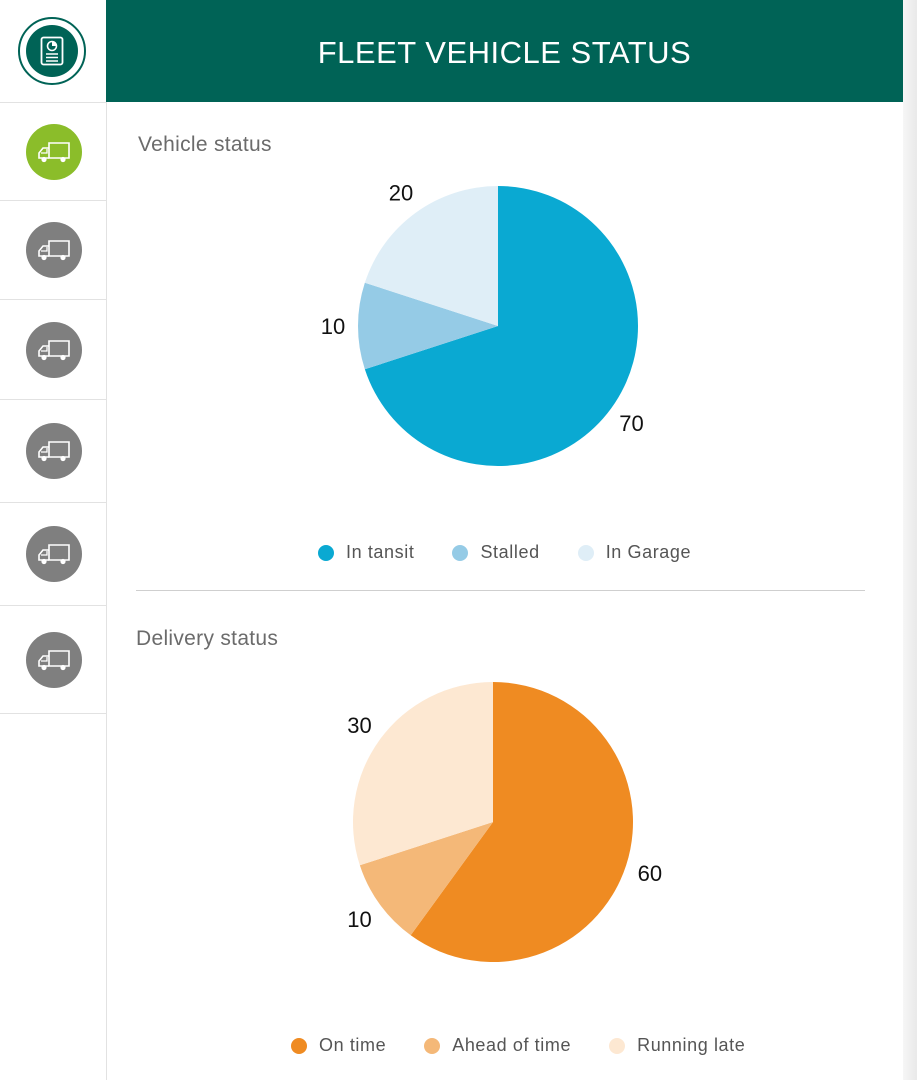 The image size is (917, 1080). I want to click on vehicle-status-title: Vehicle status, so click(205, 144).